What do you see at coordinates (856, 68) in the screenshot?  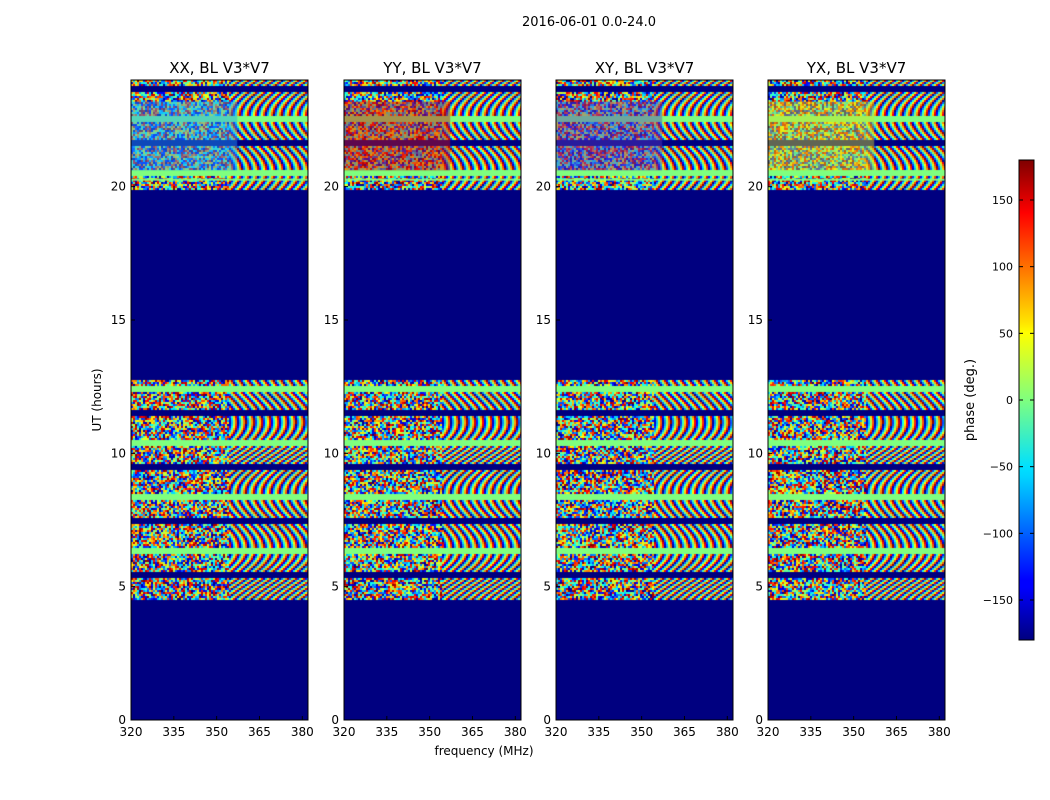 I see `panel-title-4: YX, BL V3*V7` at bounding box center [856, 68].